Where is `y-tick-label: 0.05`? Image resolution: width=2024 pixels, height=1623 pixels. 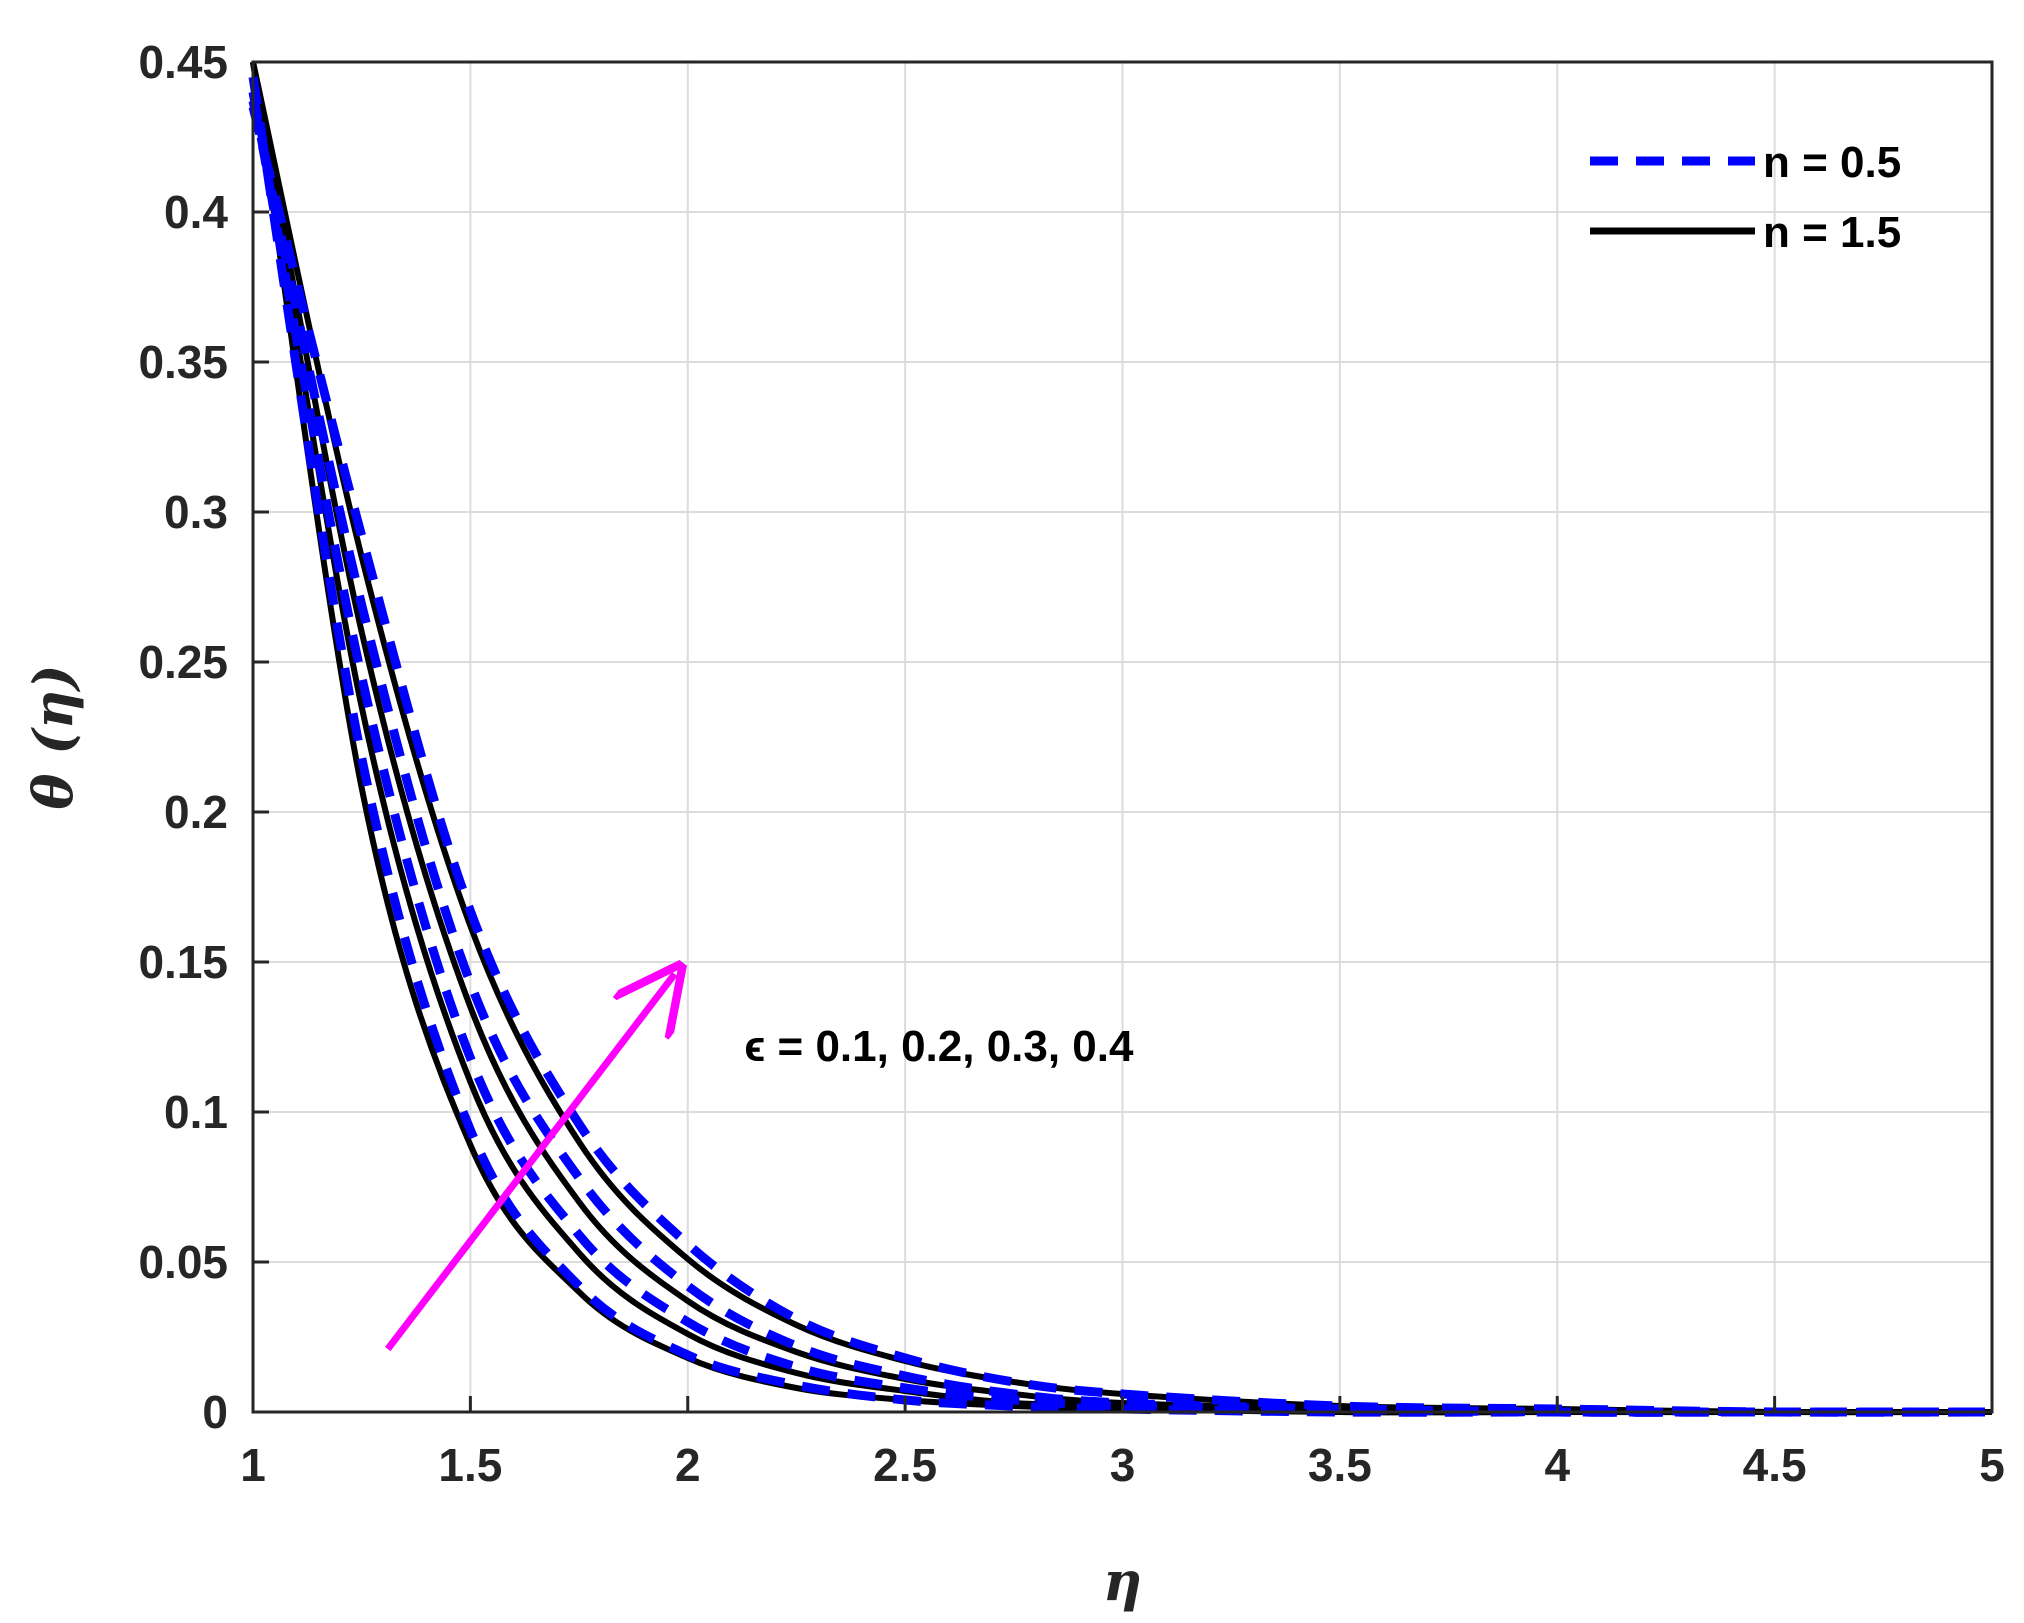 y-tick-label: 0.05 is located at coordinates (183, 1262).